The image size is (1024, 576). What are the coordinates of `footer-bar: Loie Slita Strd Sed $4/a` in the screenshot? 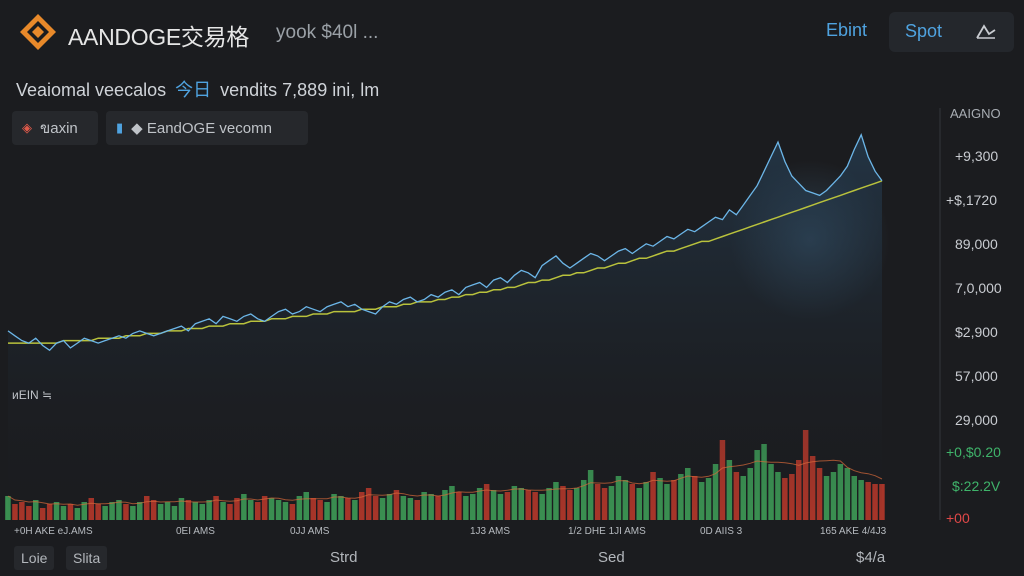 It's located at (512, 559).